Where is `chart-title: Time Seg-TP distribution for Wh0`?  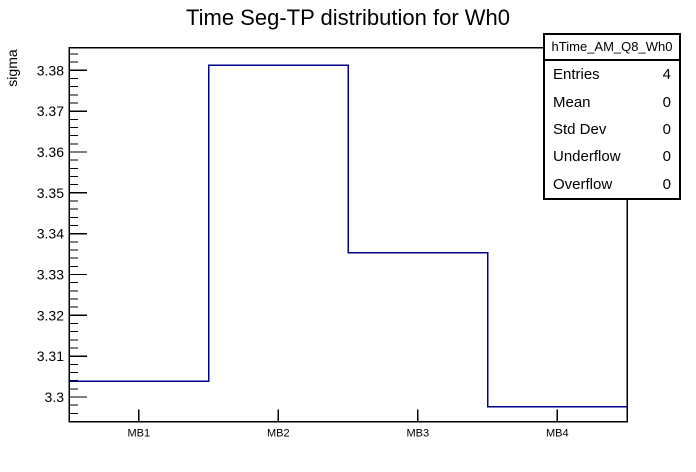
chart-title: Time Seg-TP distribution for Wh0 is located at coordinates (347, 17).